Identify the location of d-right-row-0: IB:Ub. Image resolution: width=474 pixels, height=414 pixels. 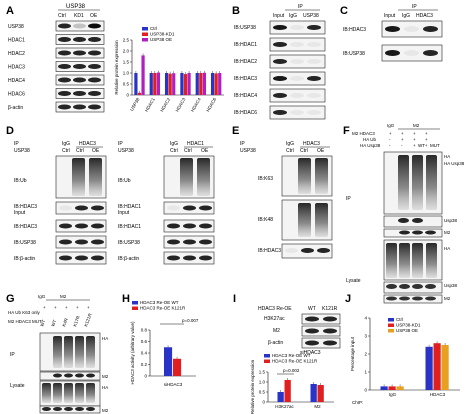
(124, 181).